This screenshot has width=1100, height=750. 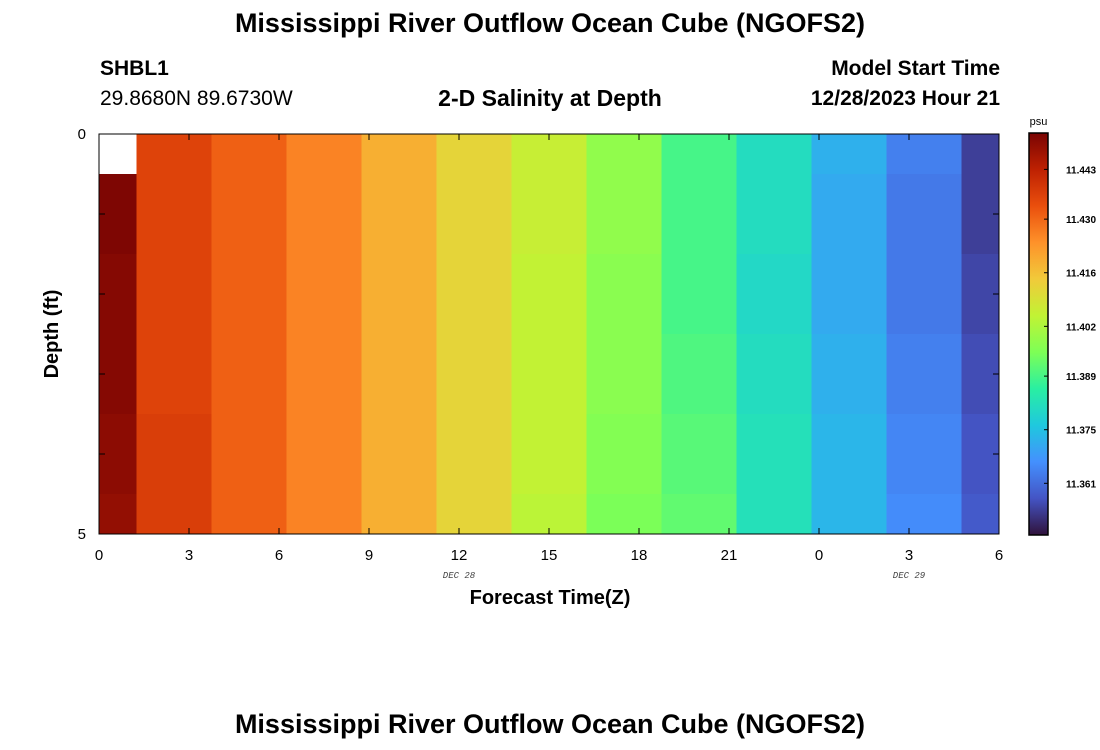 What do you see at coordinates (1081, 327) in the screenshot?
I see `colorbar-tick-label: 11.402` at bounding box center [1081, 327].